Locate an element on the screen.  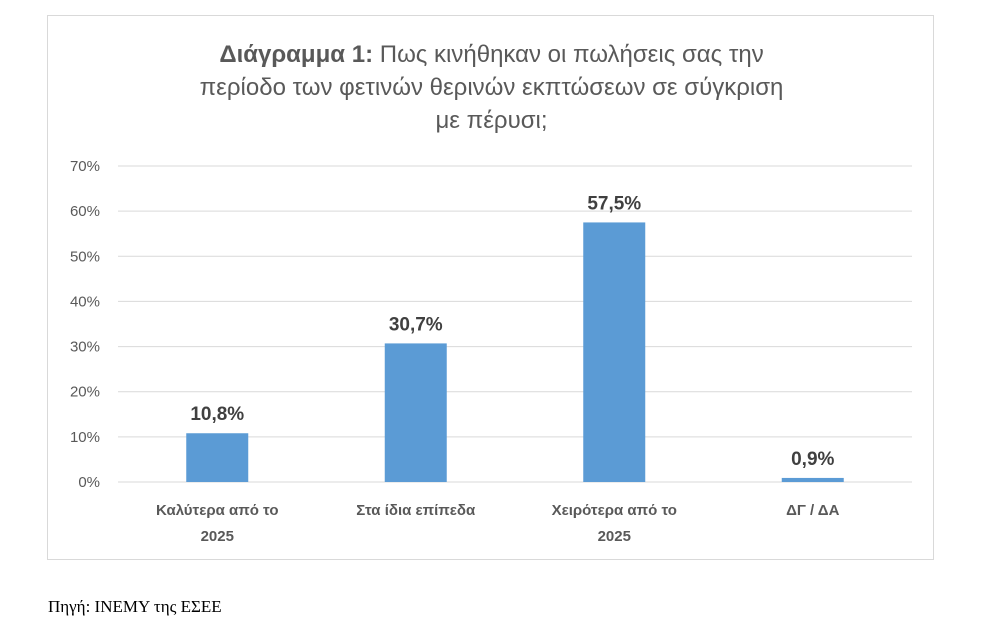
chart-title-line-1: Πως κινήθηκαν οι πωλήσεις σας την is located at coordinates (571, 54).